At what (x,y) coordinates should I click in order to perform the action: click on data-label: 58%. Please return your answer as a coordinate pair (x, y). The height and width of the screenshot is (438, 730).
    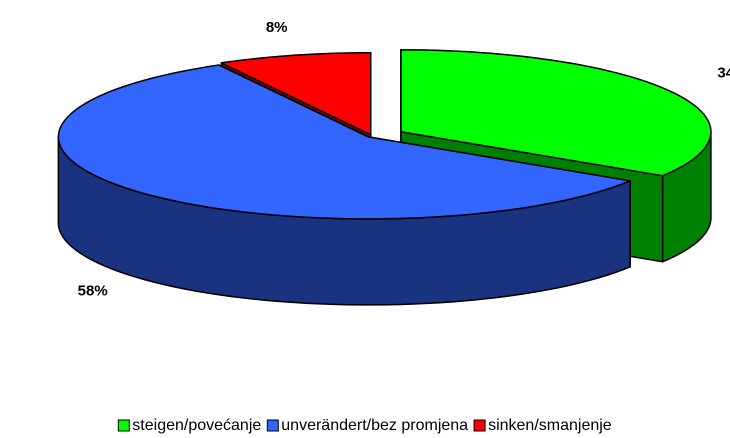
    Looking at the image, I should click on (93, 290).